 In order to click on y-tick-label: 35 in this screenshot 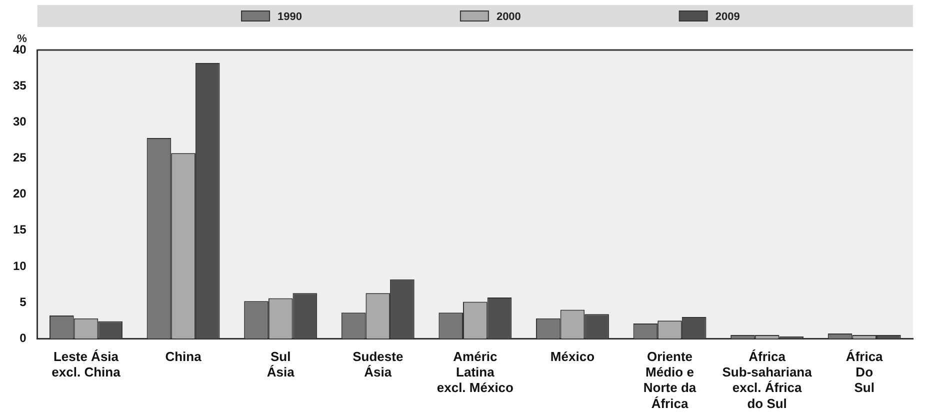, I will do `click(19, 85)`.